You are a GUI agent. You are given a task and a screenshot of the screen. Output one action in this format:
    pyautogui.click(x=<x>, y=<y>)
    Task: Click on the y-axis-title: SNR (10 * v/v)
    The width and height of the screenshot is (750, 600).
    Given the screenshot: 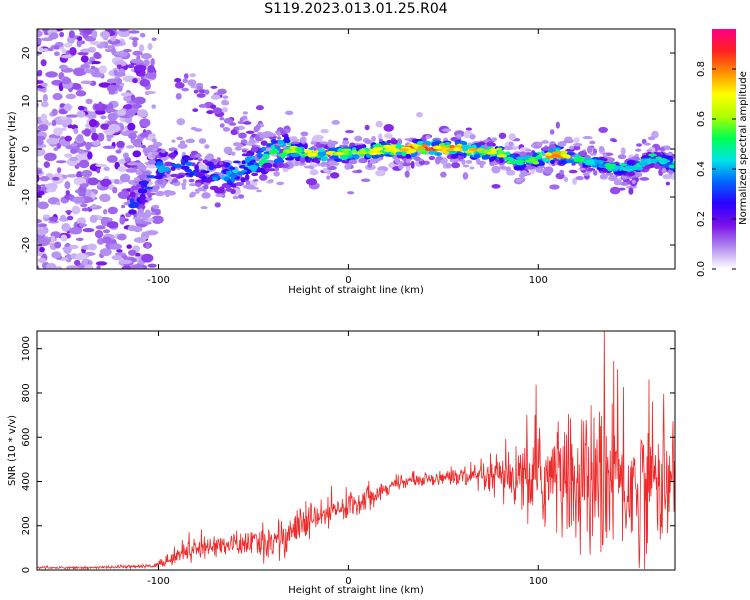 What is the action you would take?
    pyautogui.click(x=12, y=450)
    